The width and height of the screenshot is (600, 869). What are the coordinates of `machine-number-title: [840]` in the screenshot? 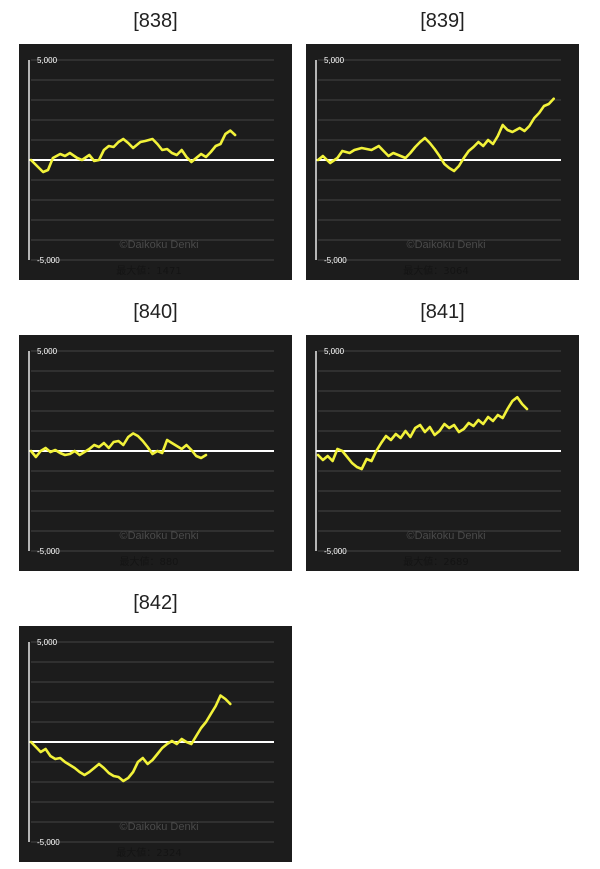 It's located at (155, 312).